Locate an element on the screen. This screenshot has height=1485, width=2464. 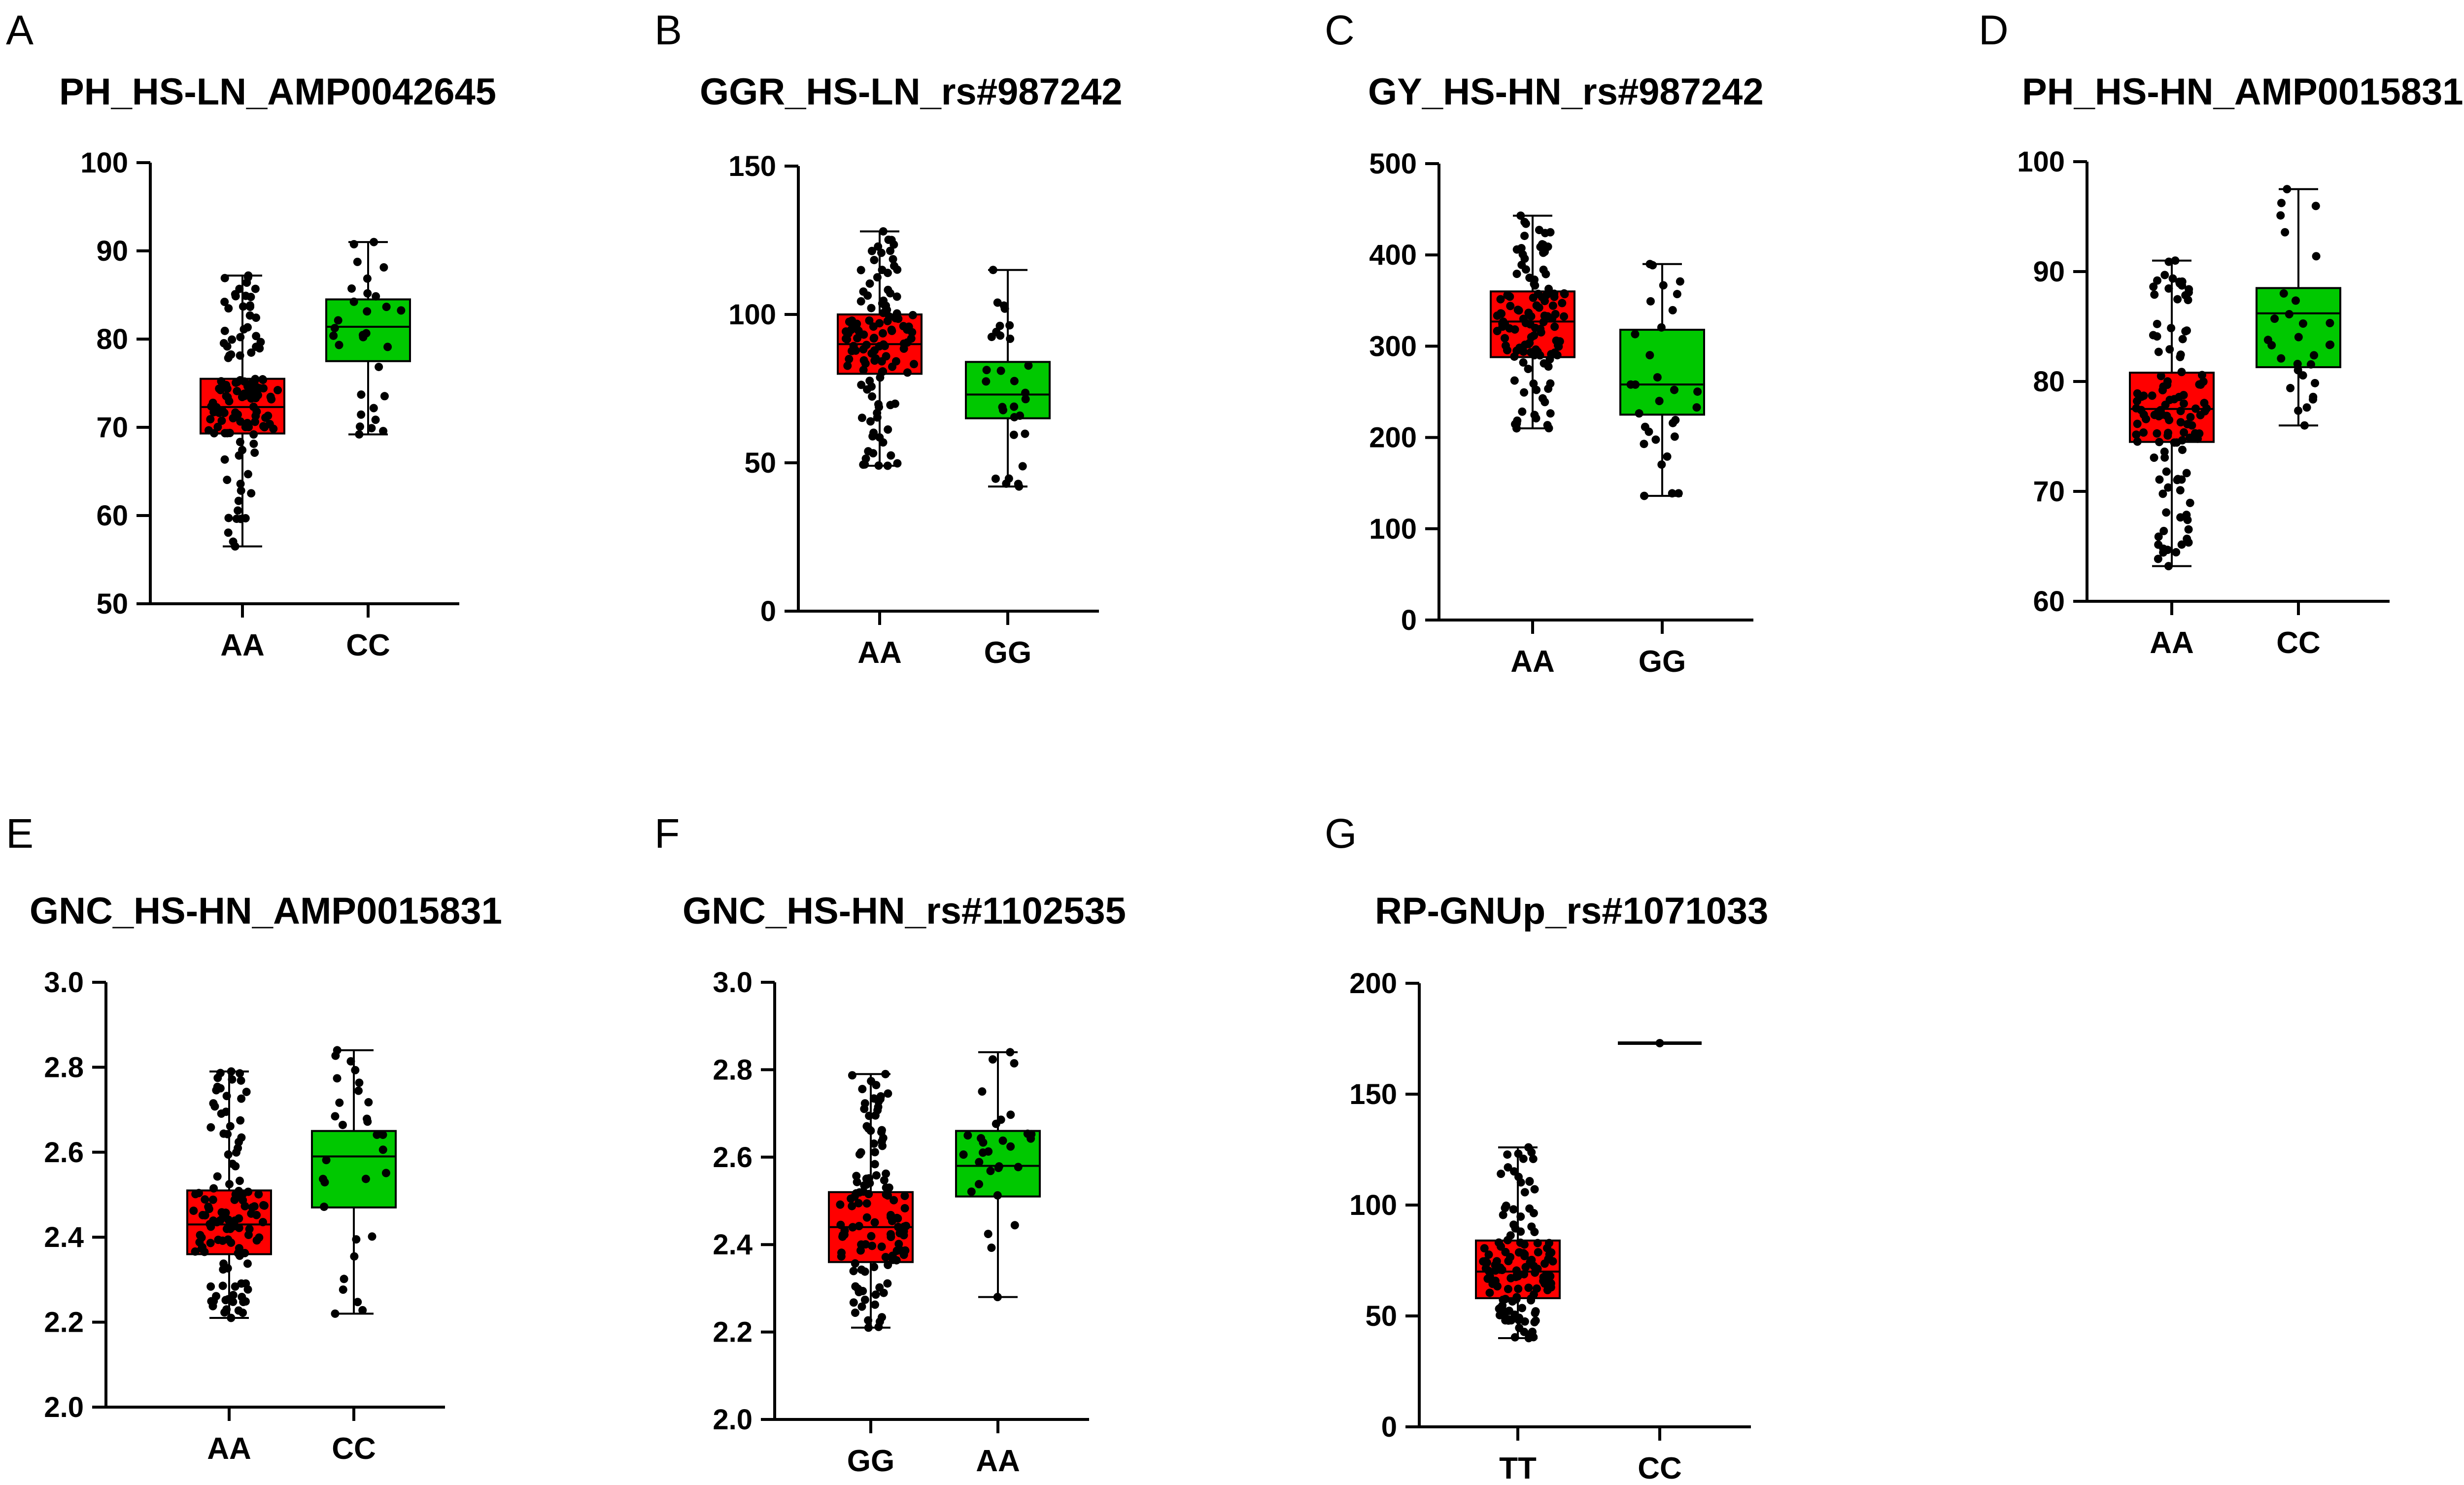
chart-title: GNC_HS-HN_rs#1102535 is located at coordinates (904, 911).